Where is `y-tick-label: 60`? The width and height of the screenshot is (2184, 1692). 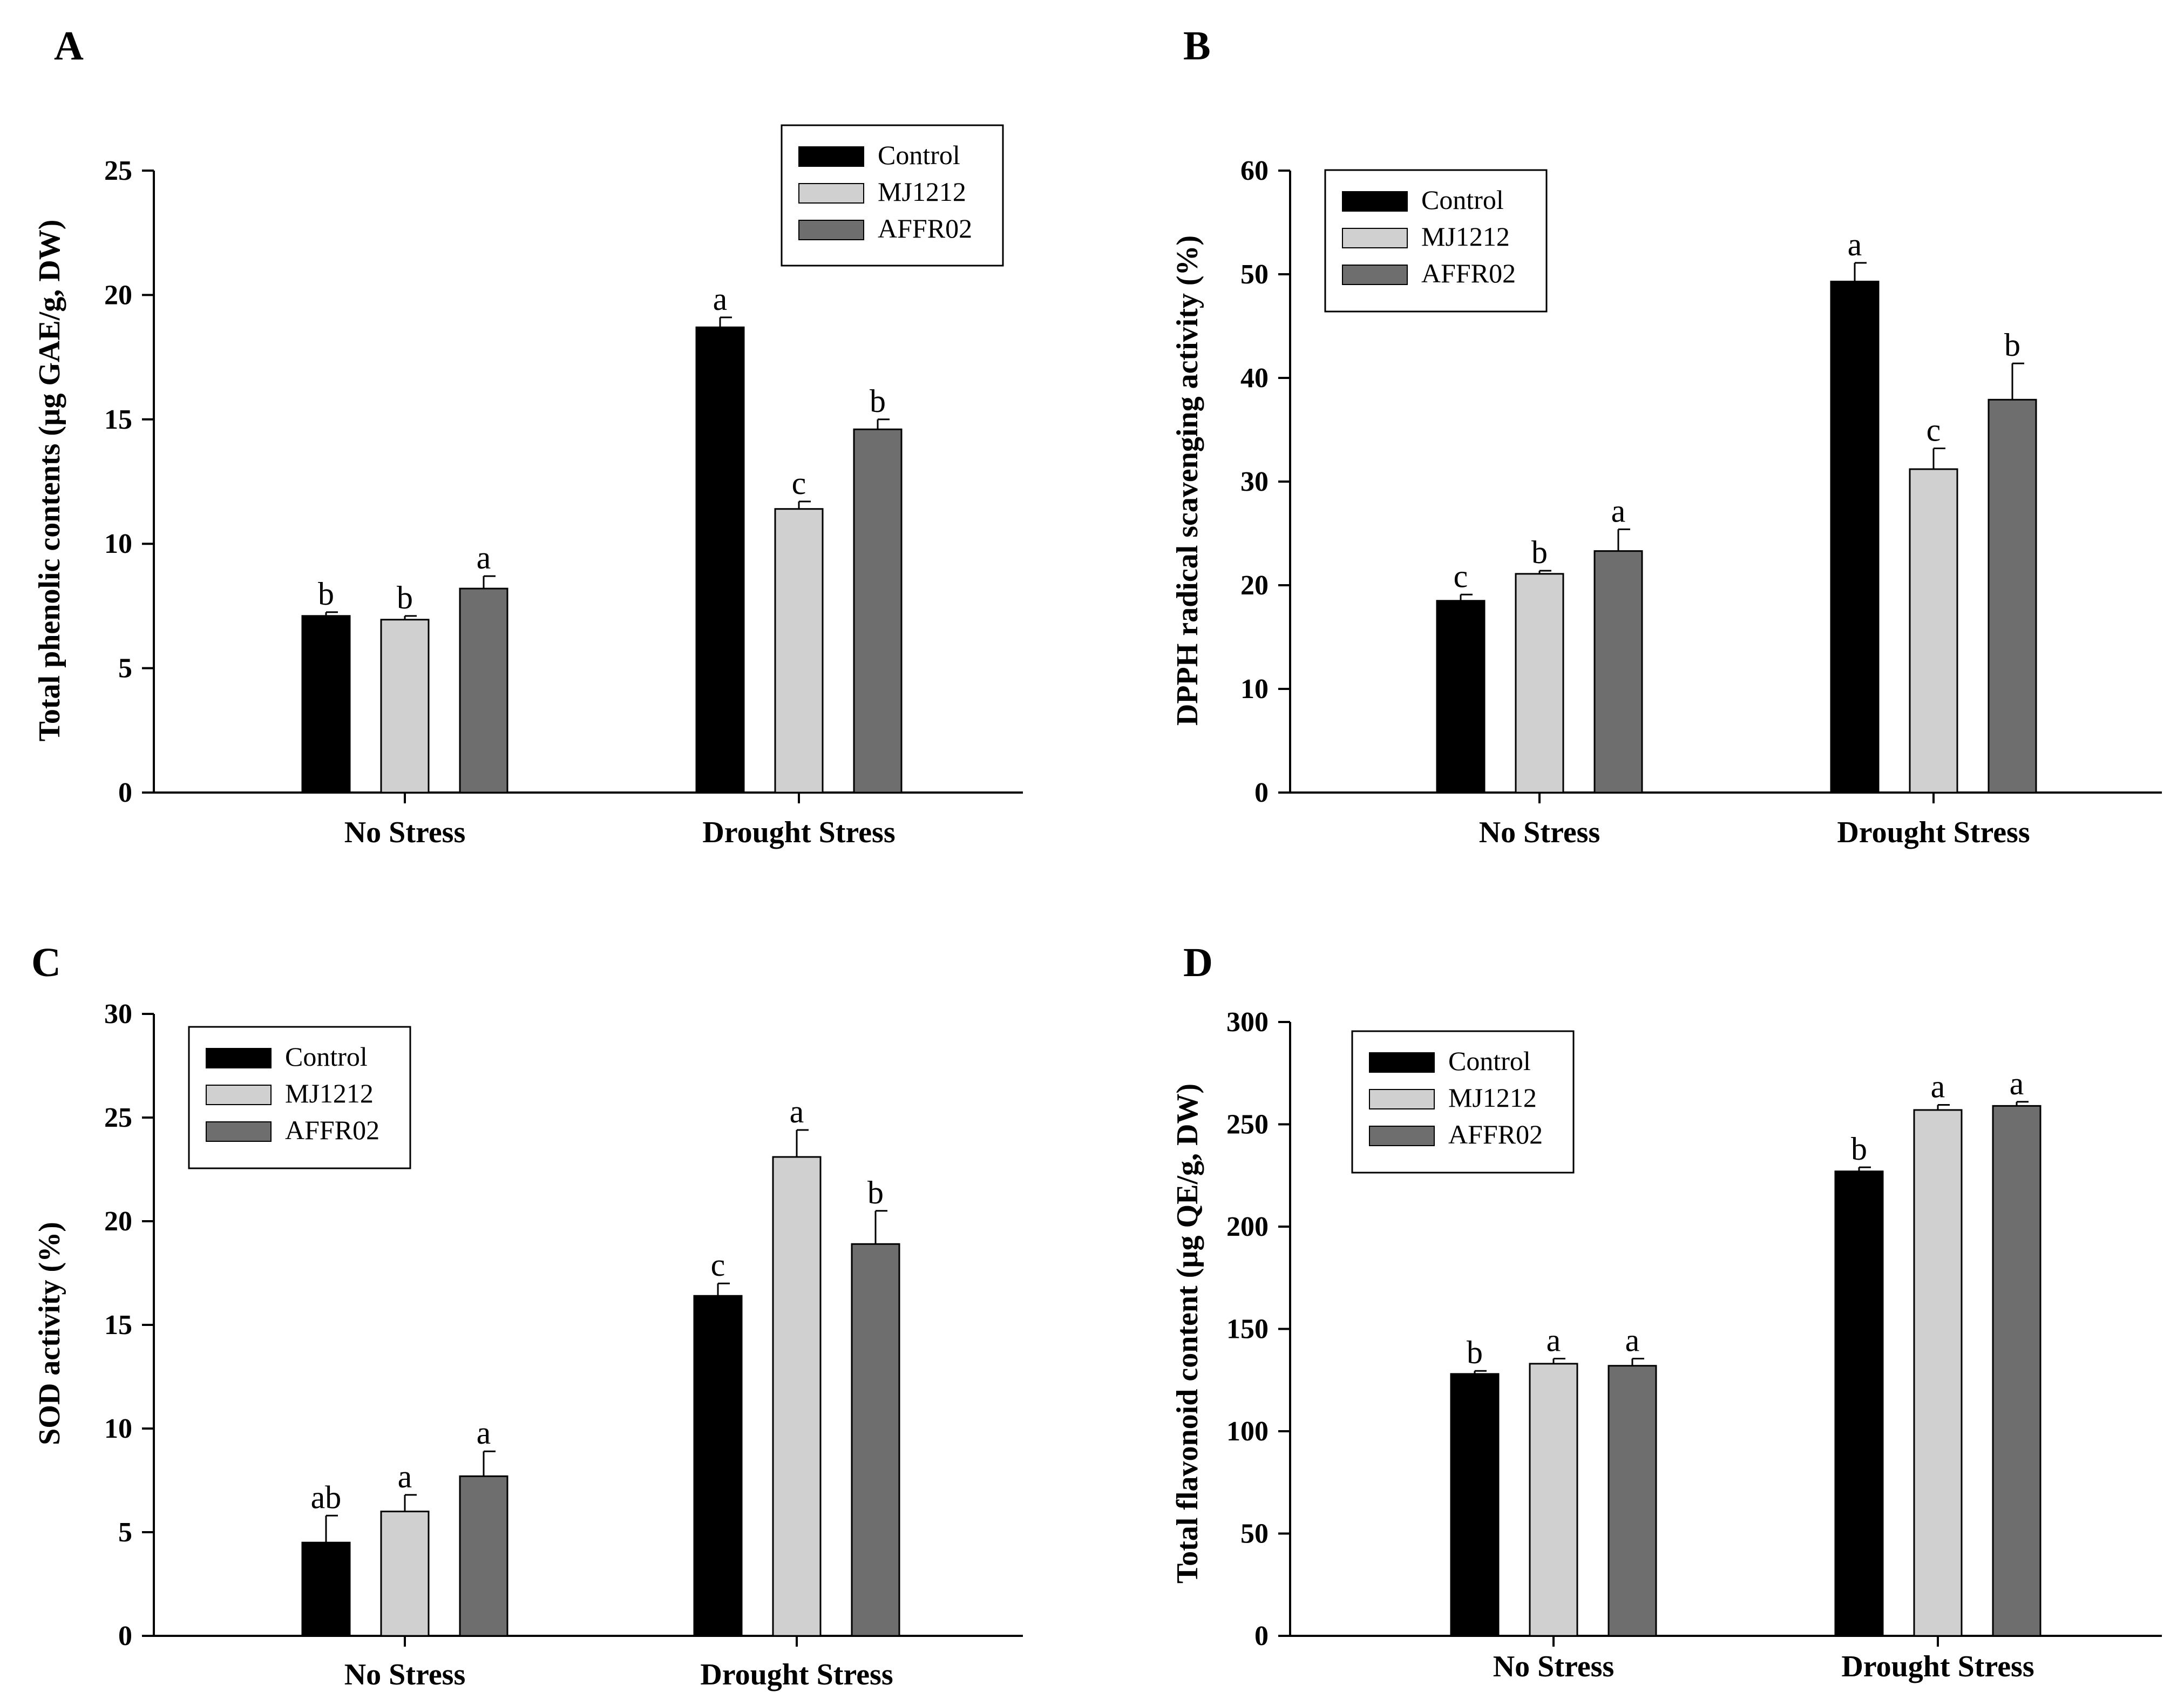 y-tick-label: 60 is located at coordinates (1255, 170).